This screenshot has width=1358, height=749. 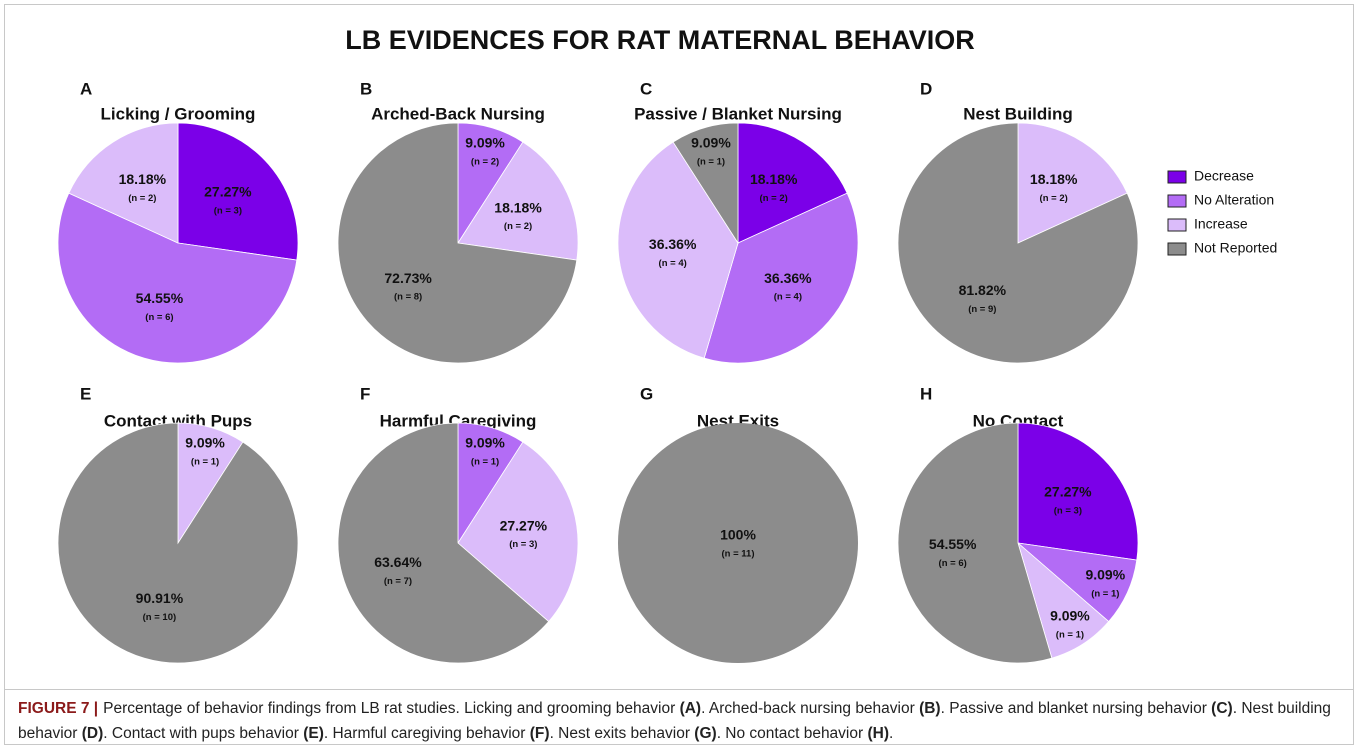 I want to click on caption-panel-ref: (F), so click(x=539, y=733).